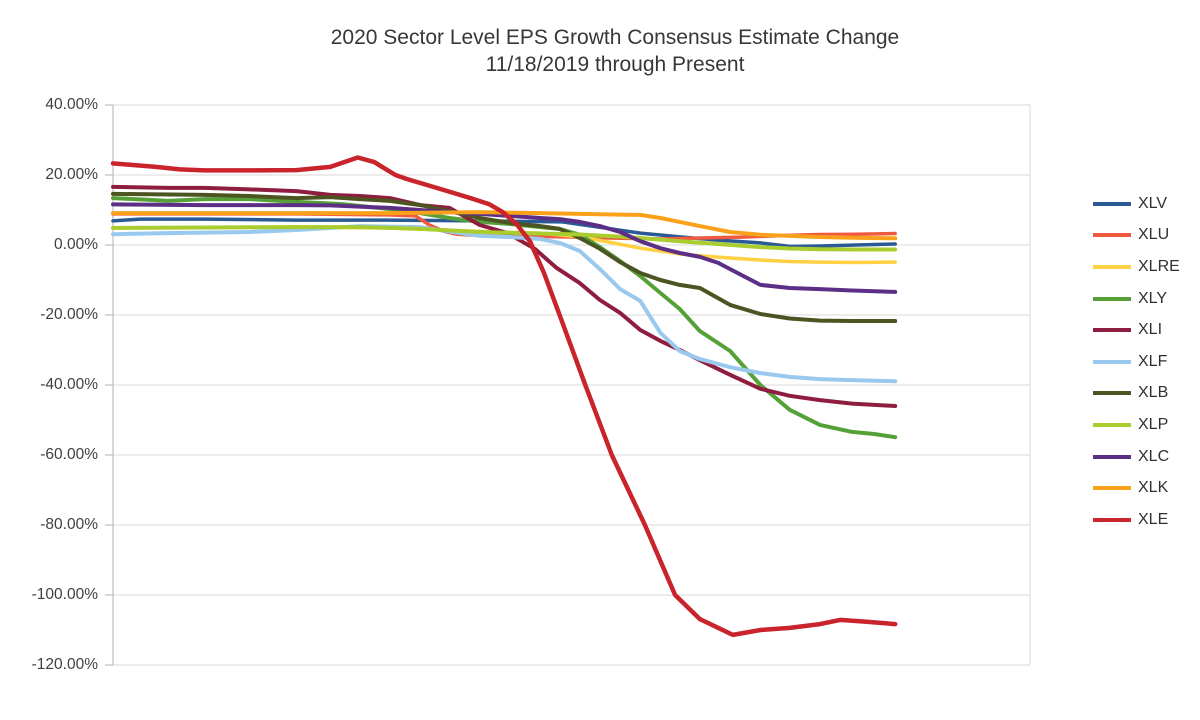 This screenshot has width=1200, height=720. What do you see at coordinates (71, 104) in the screenshot?
I see `y-axis-label: 40.00%` at bounding box center [71, 104].